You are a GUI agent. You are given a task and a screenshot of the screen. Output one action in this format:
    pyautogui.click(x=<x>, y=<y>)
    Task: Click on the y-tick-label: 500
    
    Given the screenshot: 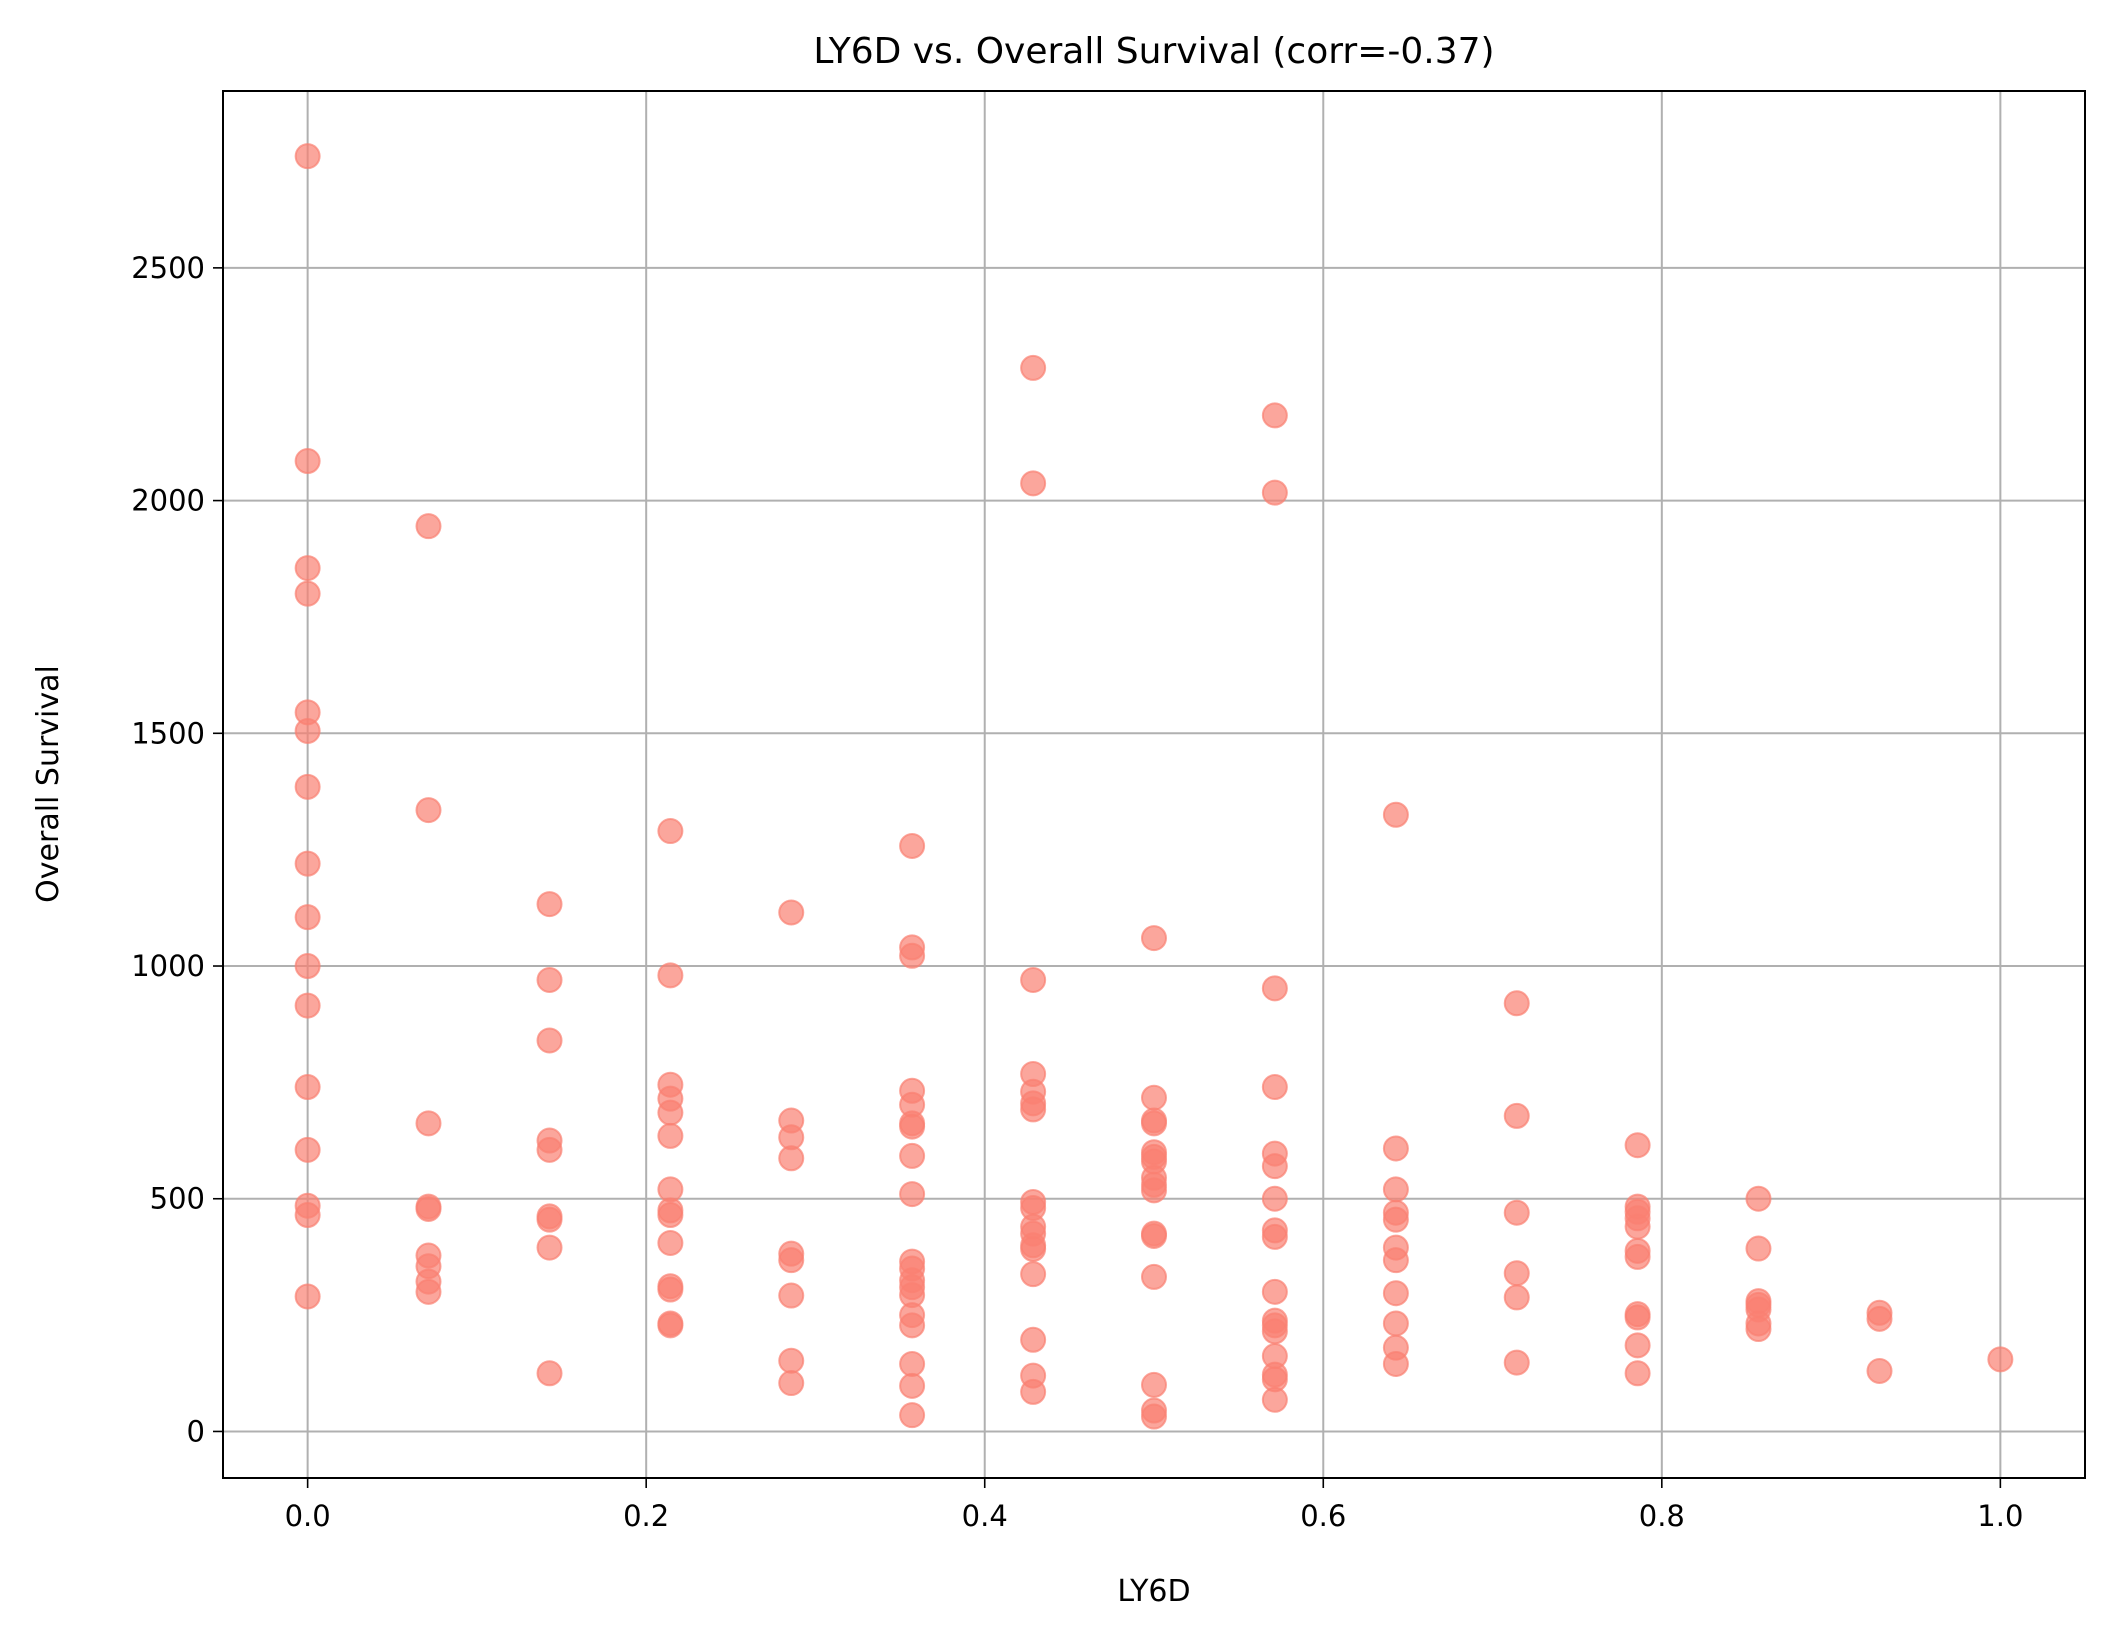 What is the action you would take?
    pyautogui.click(x=177, y=1199)
    